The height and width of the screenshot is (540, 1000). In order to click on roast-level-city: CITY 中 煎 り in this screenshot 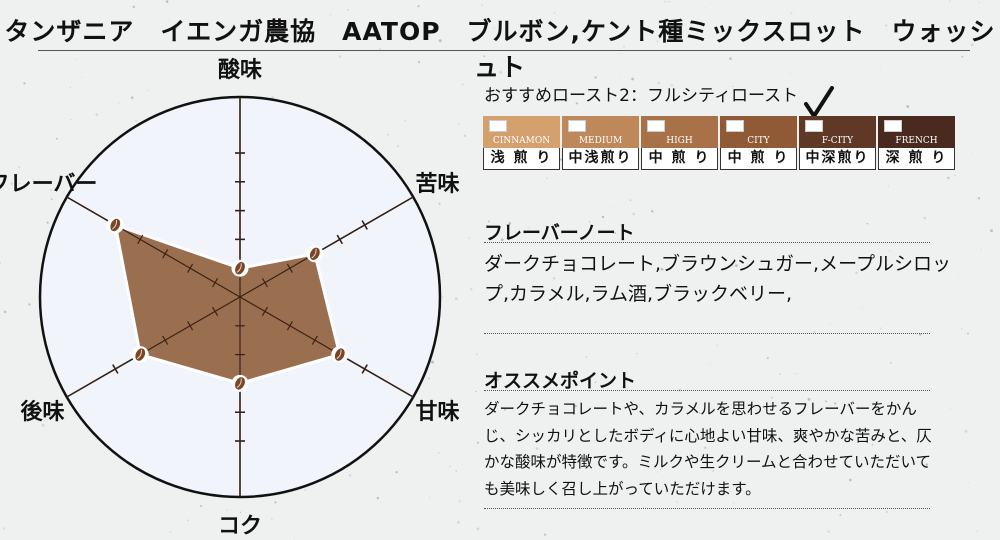, I will do `click(758, 143)`.